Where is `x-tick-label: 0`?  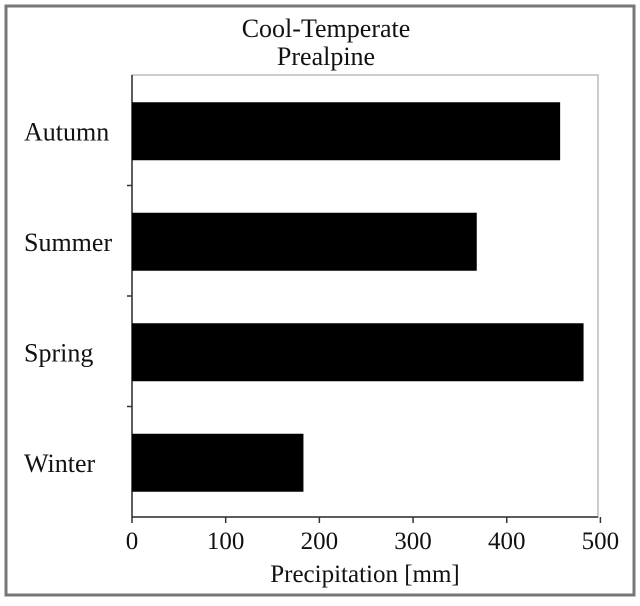
x-tick-label: 0 is located at coordinates (132, 541).